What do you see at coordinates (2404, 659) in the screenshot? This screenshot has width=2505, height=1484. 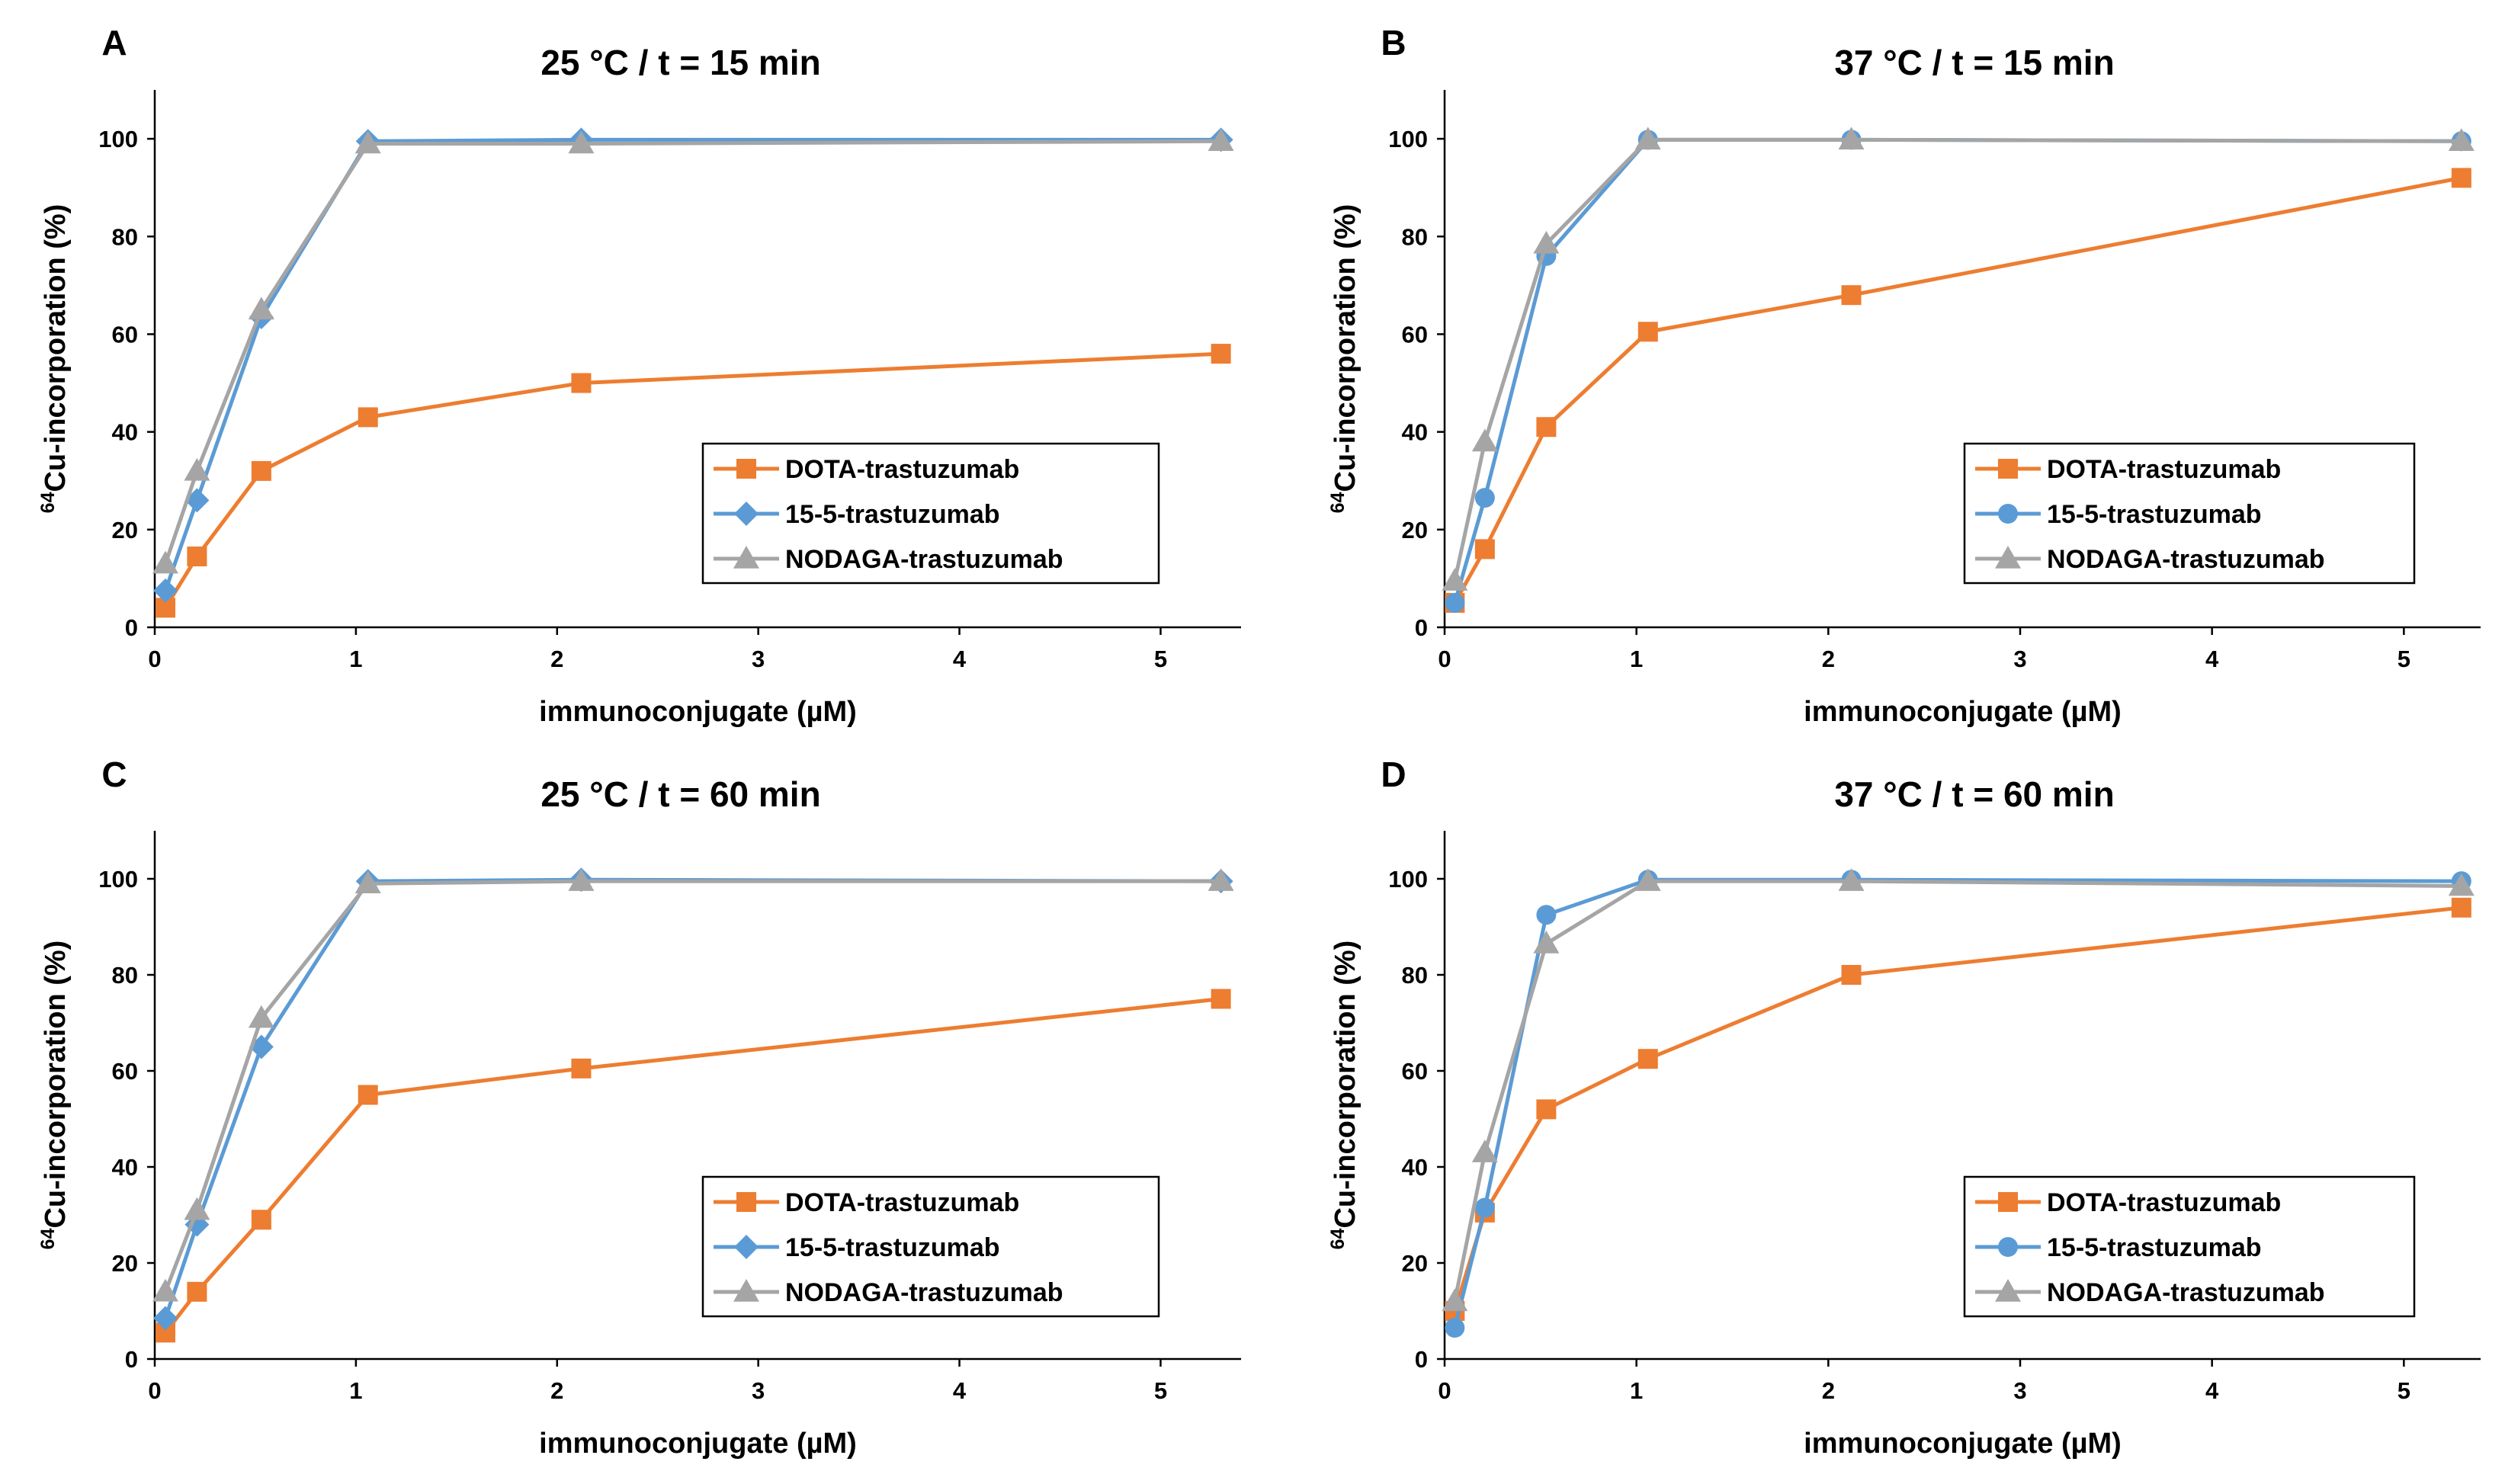 I see `x-tick-label: 5` at bounding box center [2404, 659].